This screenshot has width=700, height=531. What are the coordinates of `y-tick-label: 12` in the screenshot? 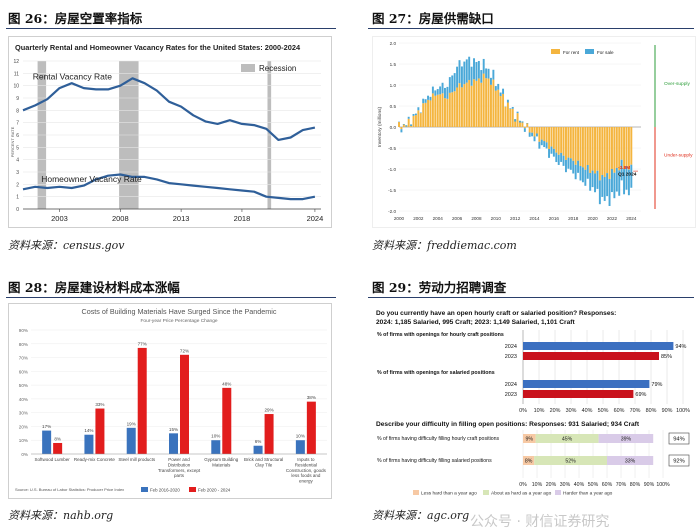 It's located at (16, 62).